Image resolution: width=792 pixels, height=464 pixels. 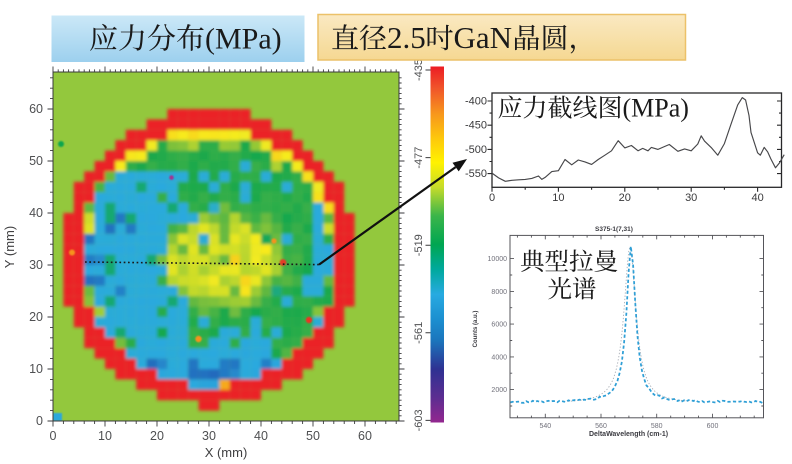 What do you see at coordinates (419, 70) in the screenshot?
I see `svg-text: -435` at bounding box center [419, 70].